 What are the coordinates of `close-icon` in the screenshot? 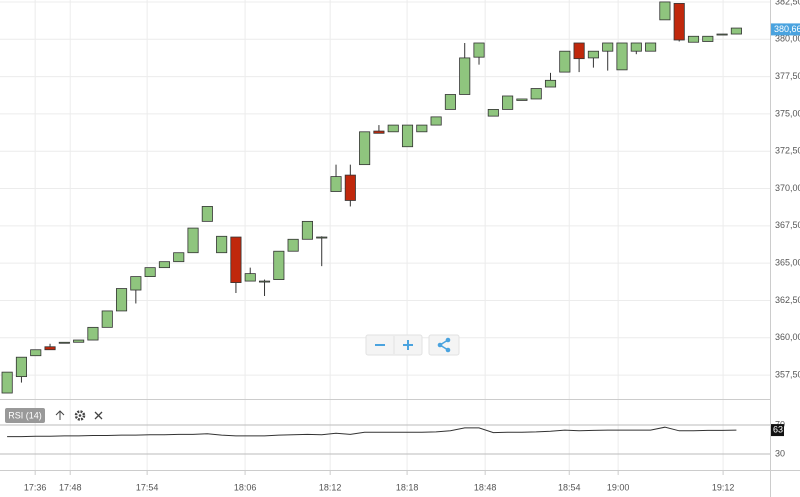 It's located at (98, 415).